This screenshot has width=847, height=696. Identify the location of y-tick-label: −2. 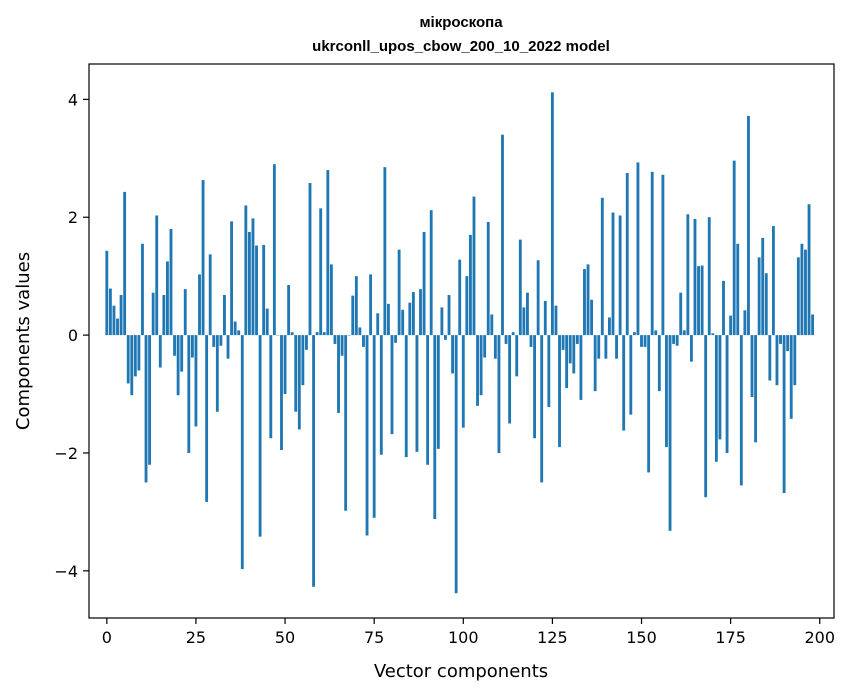
(66, 453).